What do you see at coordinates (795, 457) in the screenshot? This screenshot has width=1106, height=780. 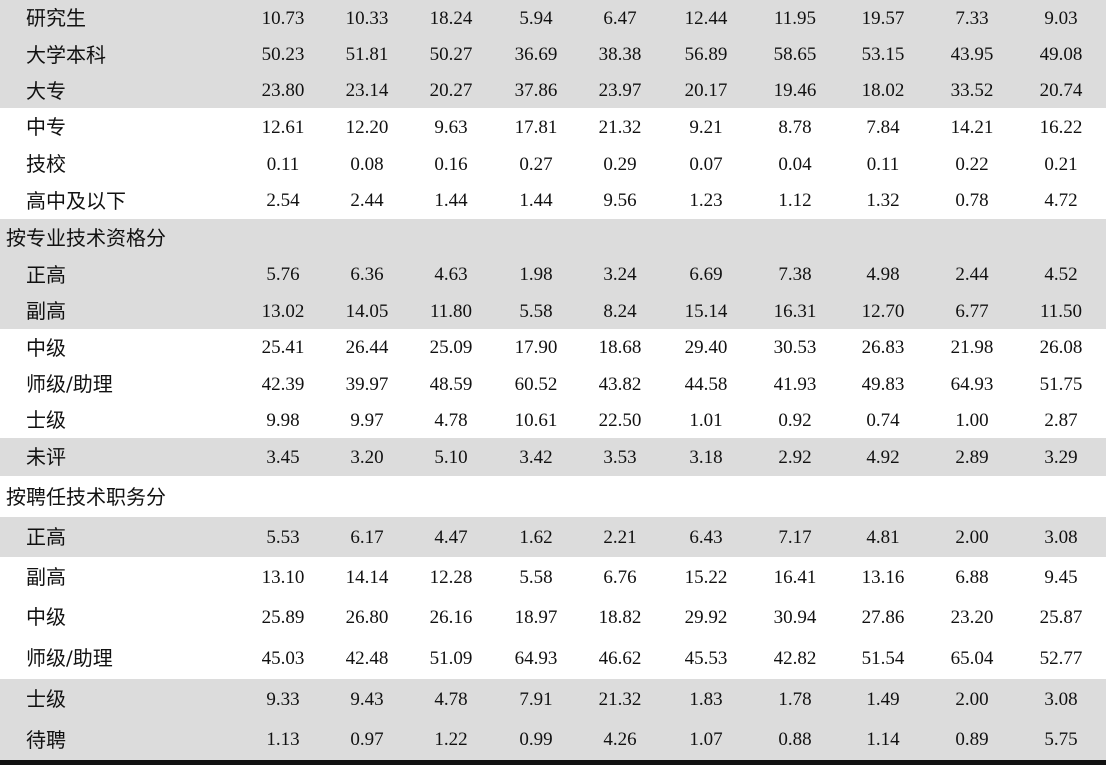 I see `table-cell: 2.92` at bounding box center [795, 457].